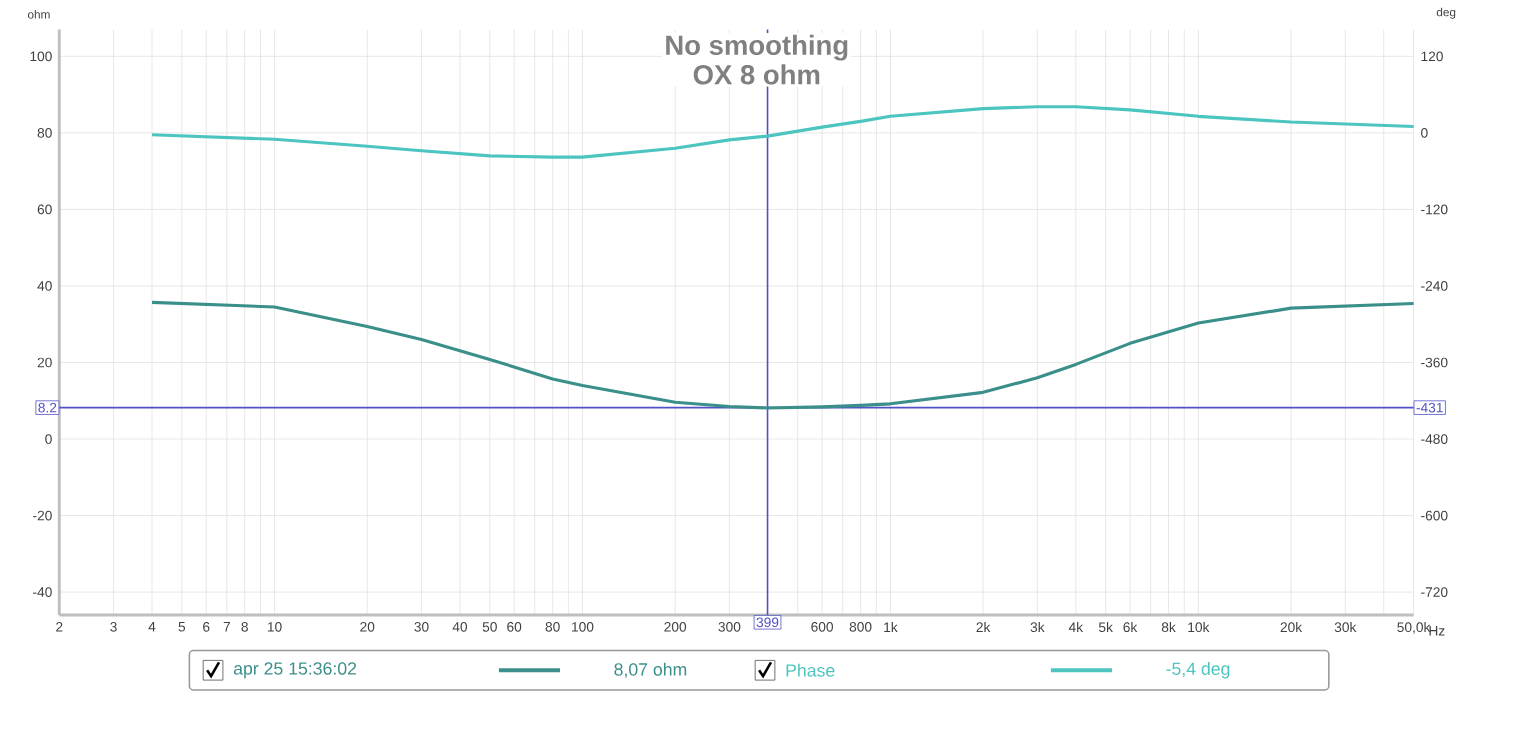 The image size is (1522, 746). I want to click on text: OX 8 ohm, so click(756, 74).